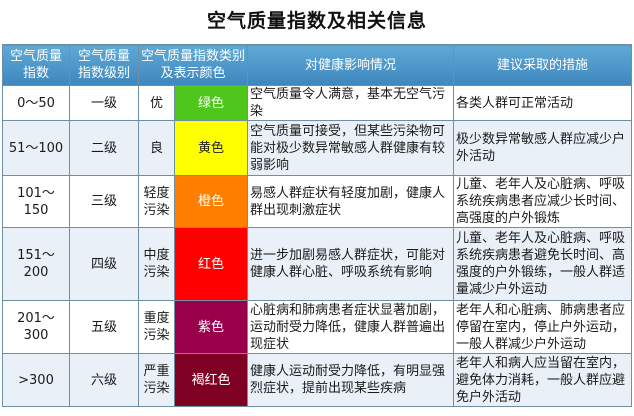 The height and width of the screenshot is (416, 634). I want to click on index-cell: >300, so click(36, 380).